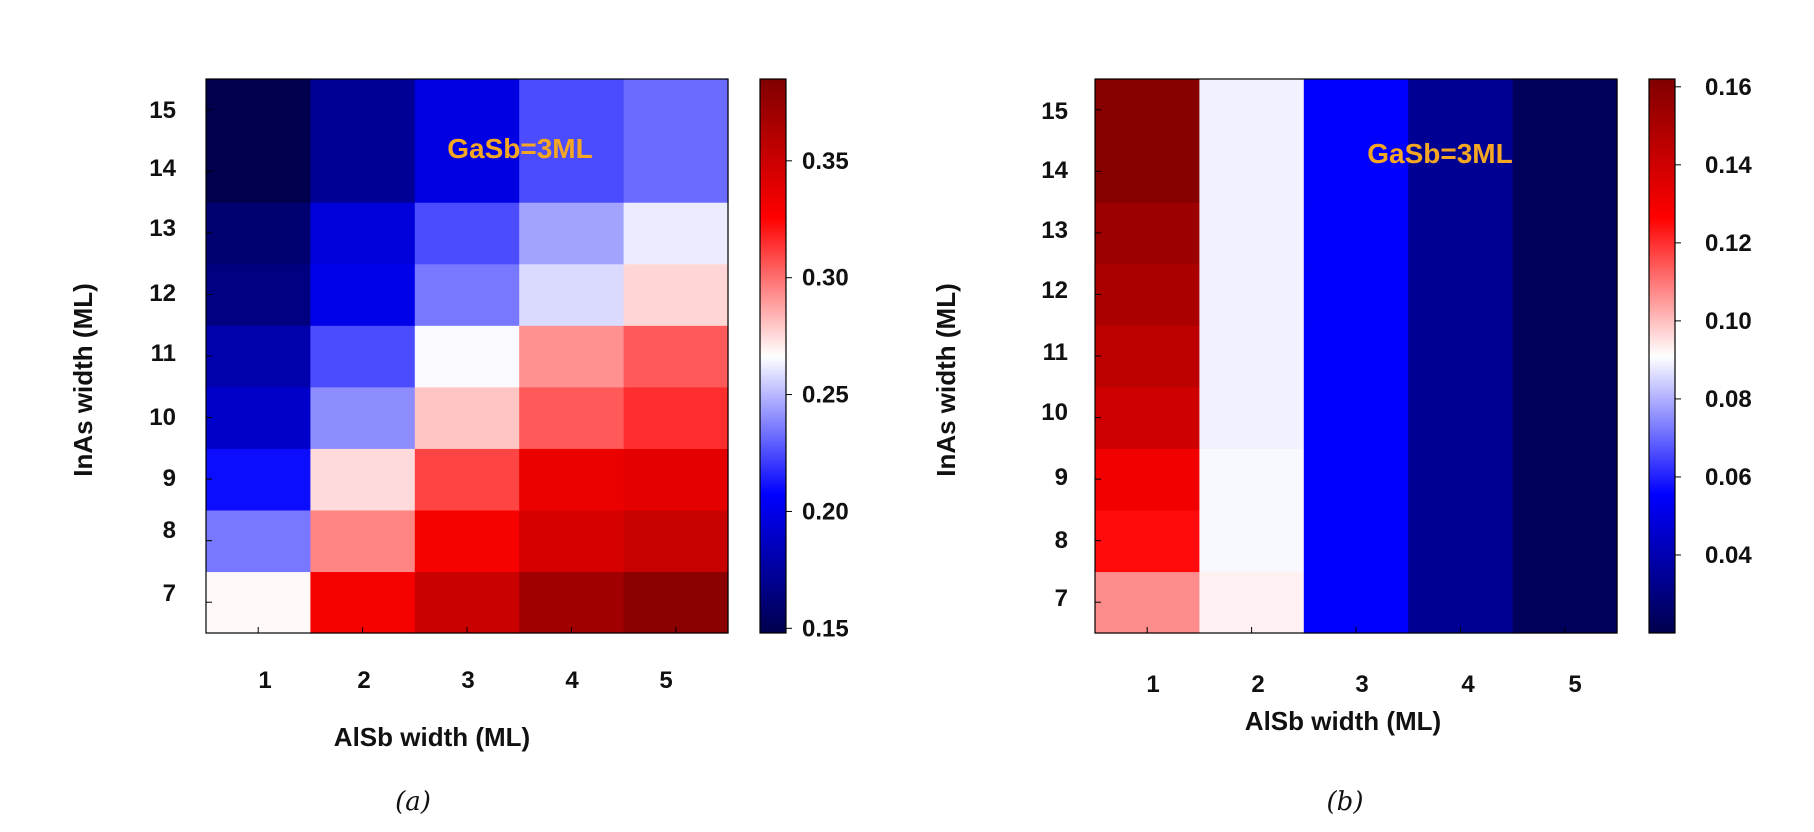 The height and width of the screenshot is (832, 1814). Describe the element at coordinates (1345, 802) in the screenshot. I see `panel-caption: (b)` at that location.